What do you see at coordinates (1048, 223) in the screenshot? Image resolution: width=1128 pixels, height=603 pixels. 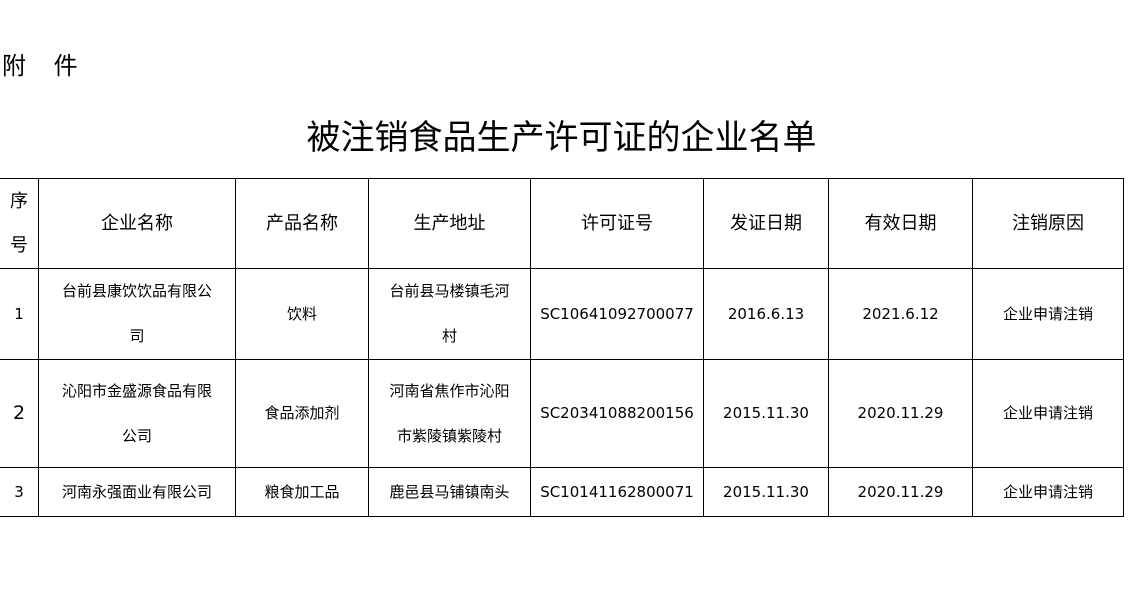 I see `header-reason: 注销原因` at bounding box center [1048, 223].